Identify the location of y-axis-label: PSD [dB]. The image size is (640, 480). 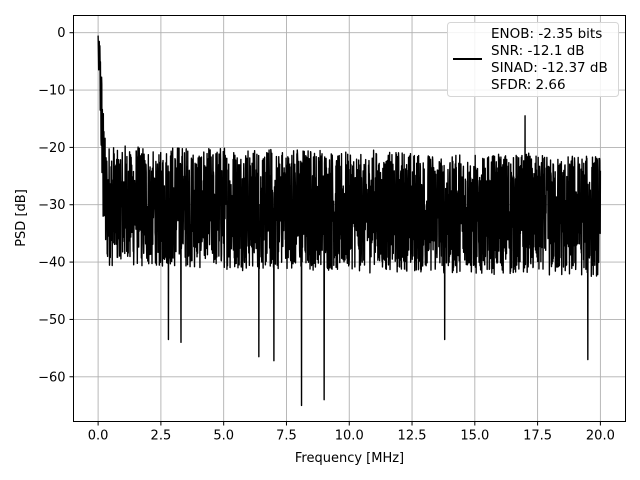
(21, 218).